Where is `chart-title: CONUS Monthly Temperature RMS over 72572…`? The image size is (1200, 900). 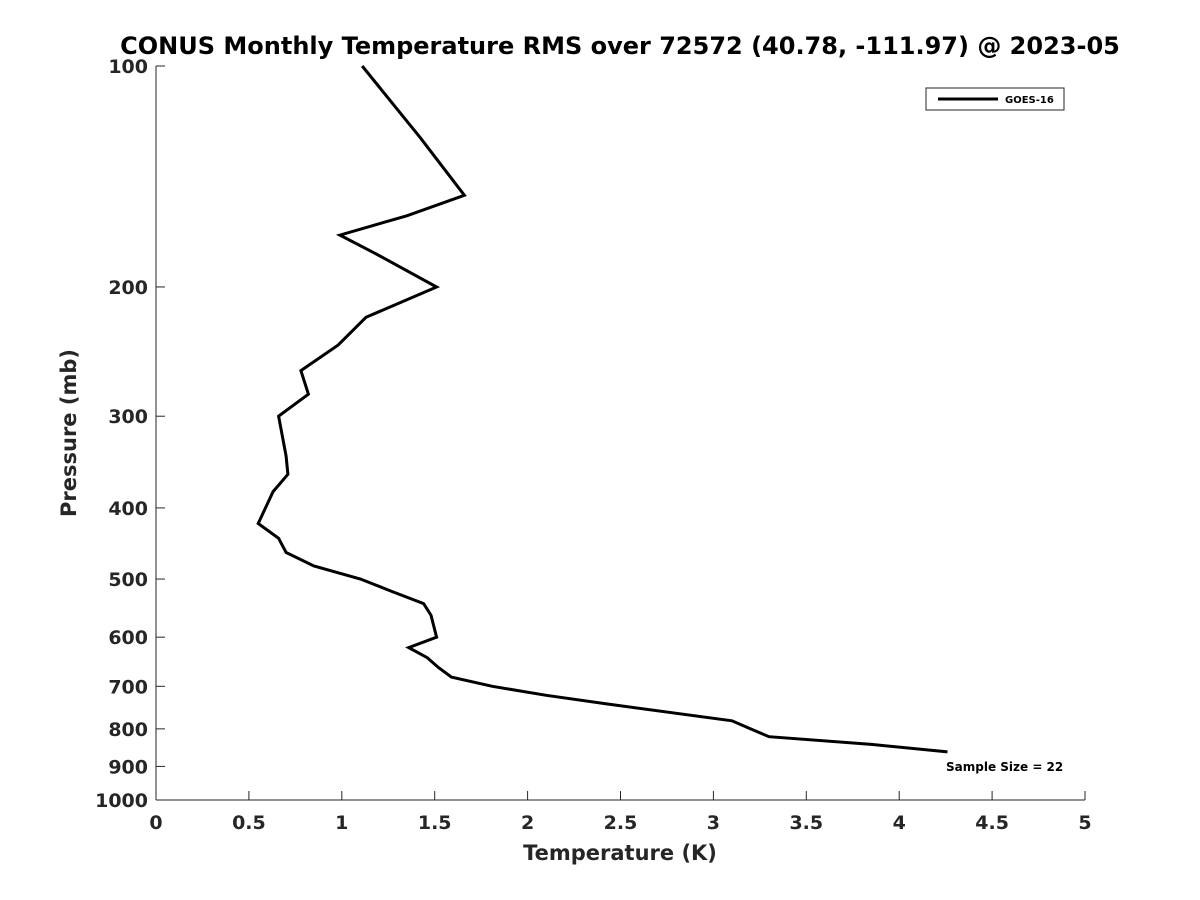 chart-title: CONUS Monthly Temperature RMS over 72572… is located at coordinates (620, 46).